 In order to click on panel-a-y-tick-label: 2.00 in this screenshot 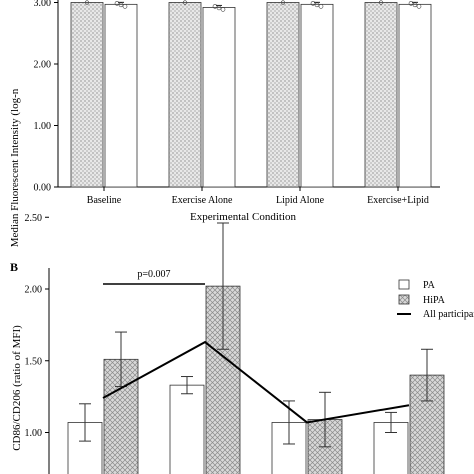, I will do `click(43, 65)`.